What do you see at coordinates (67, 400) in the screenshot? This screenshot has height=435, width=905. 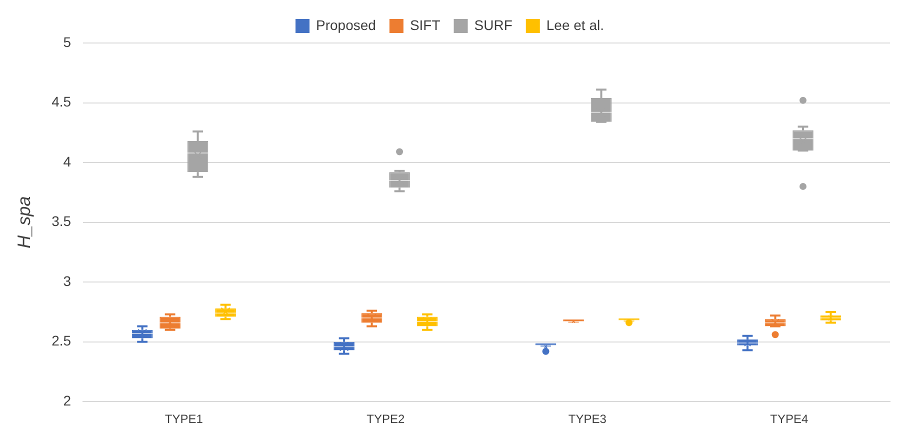 I see `y-tick-label: 2` at bounding box center [67, 400].